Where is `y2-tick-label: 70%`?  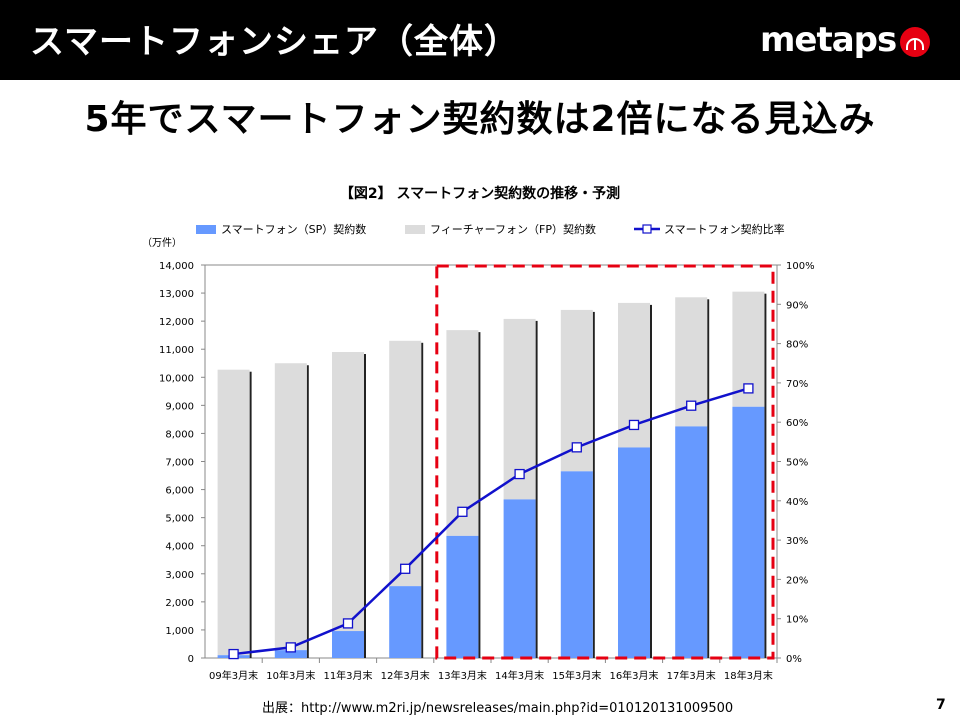
y2-tick-label: 70% is located at coordinates (797, 384).